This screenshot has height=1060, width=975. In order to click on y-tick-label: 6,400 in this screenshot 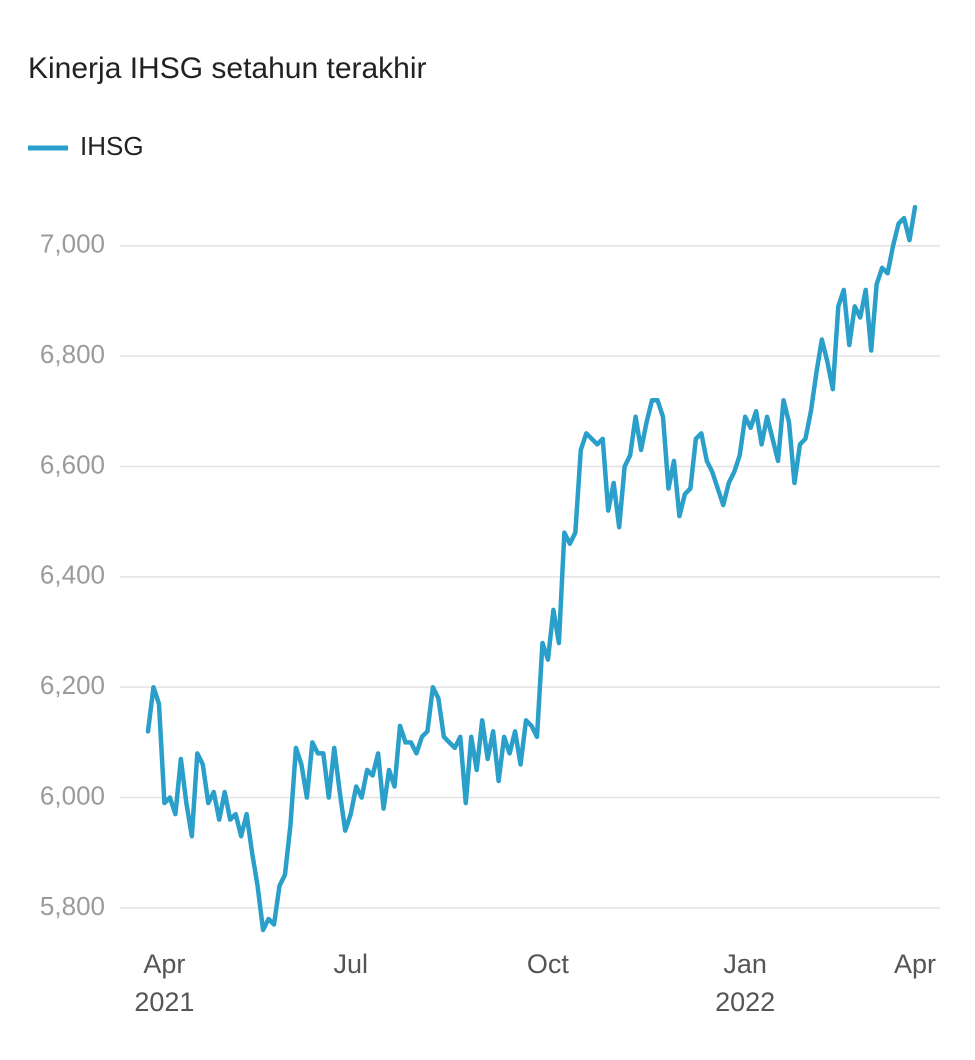, I will do `click(72, 575)`.